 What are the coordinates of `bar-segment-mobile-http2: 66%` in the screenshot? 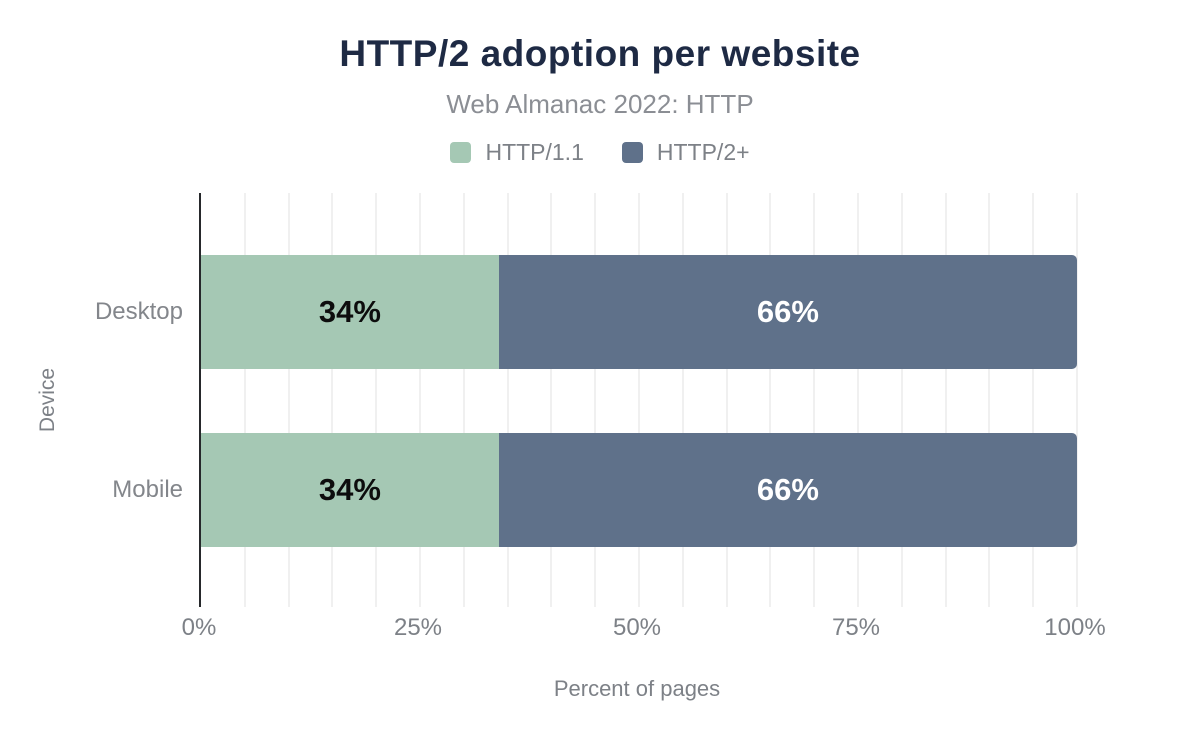 It's located at (787, 490).